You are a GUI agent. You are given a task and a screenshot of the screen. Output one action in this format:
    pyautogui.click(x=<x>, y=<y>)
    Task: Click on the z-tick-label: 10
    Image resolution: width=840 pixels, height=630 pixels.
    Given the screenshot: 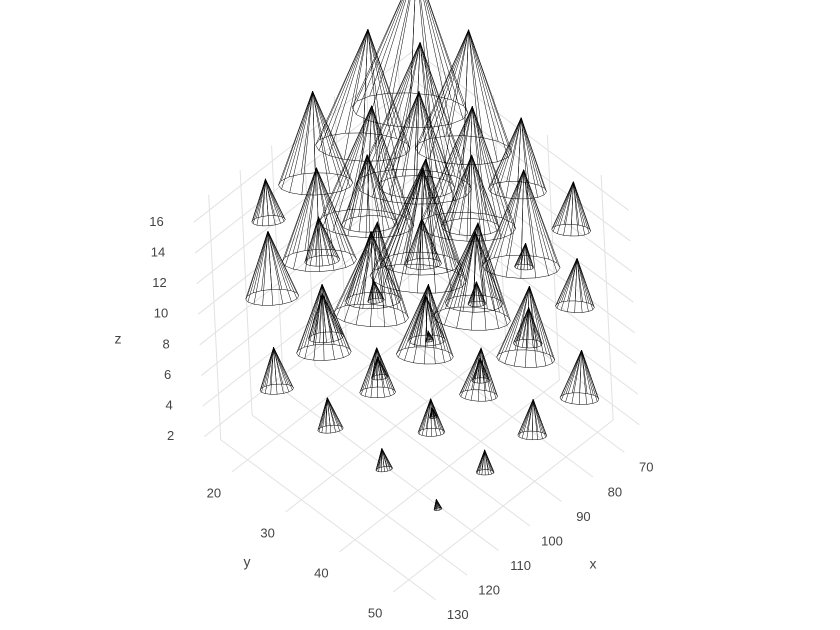 What is the action you would take?
    pyautogui.click(x=161, y=313)
    